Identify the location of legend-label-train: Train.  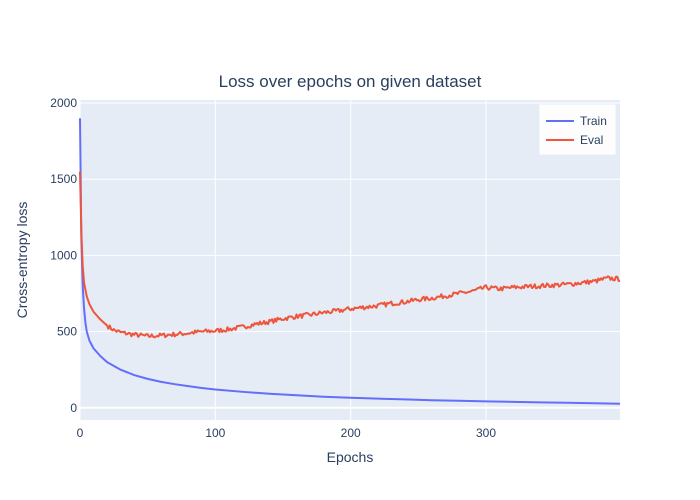
(593, 121).